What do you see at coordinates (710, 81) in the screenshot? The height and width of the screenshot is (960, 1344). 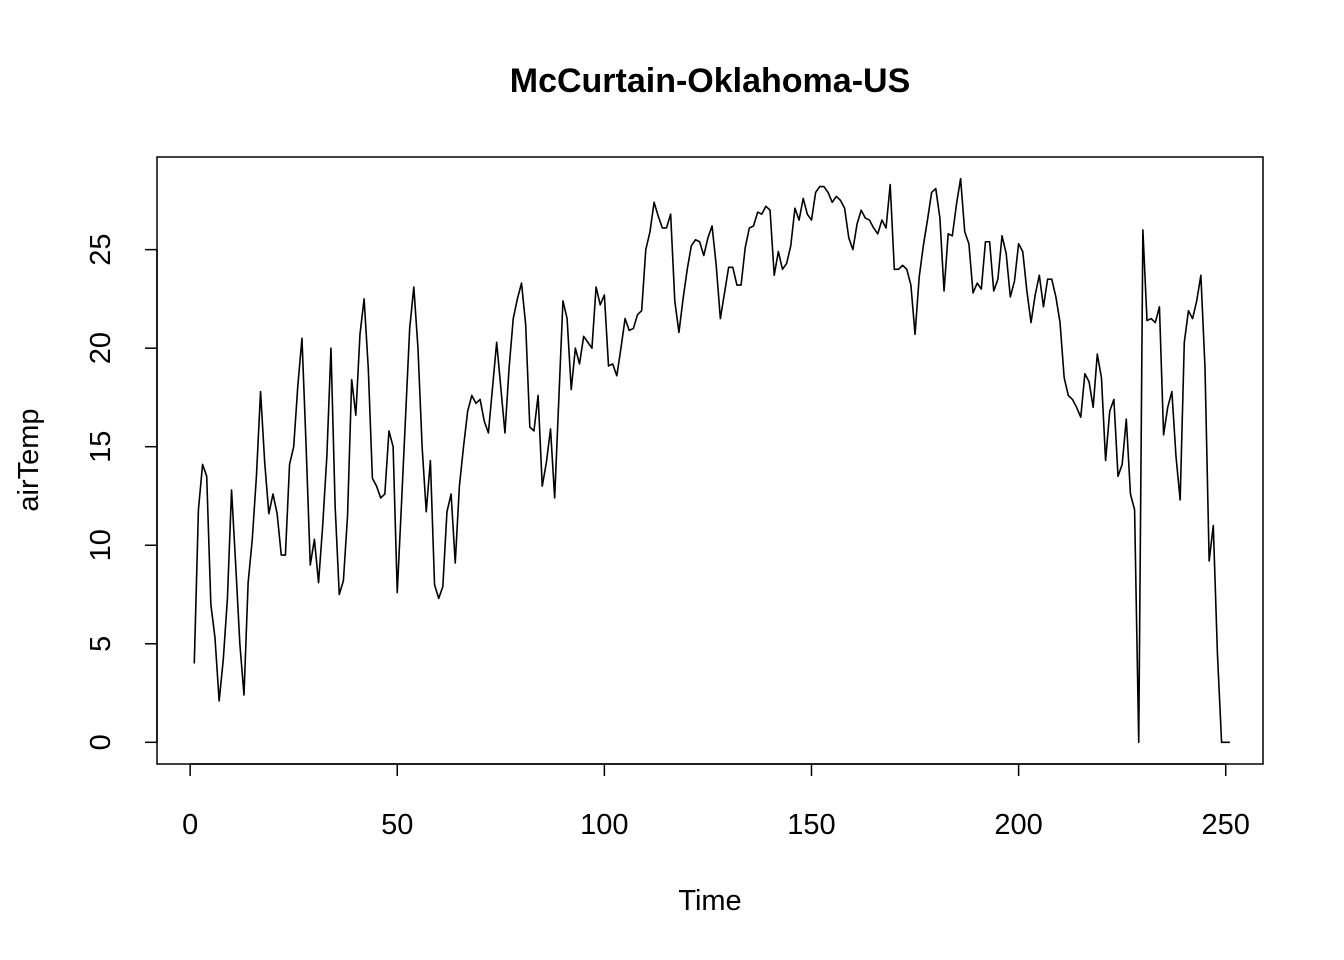 I see `chart-title: McCurtain-Oklahoma-US` at bounding box center [710, 81].